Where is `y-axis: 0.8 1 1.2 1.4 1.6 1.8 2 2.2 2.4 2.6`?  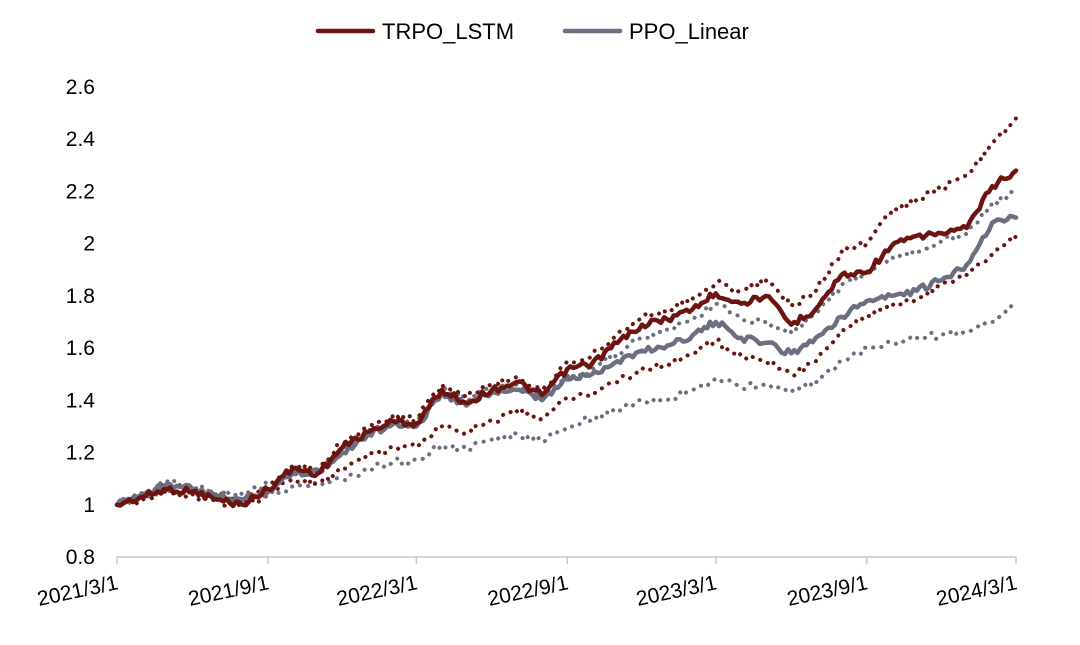 y-axis: 0.8 1 1.2 1.4 1.6 1.8 2 2.2 2.4 2.6 is located at coordinates (81, 322).